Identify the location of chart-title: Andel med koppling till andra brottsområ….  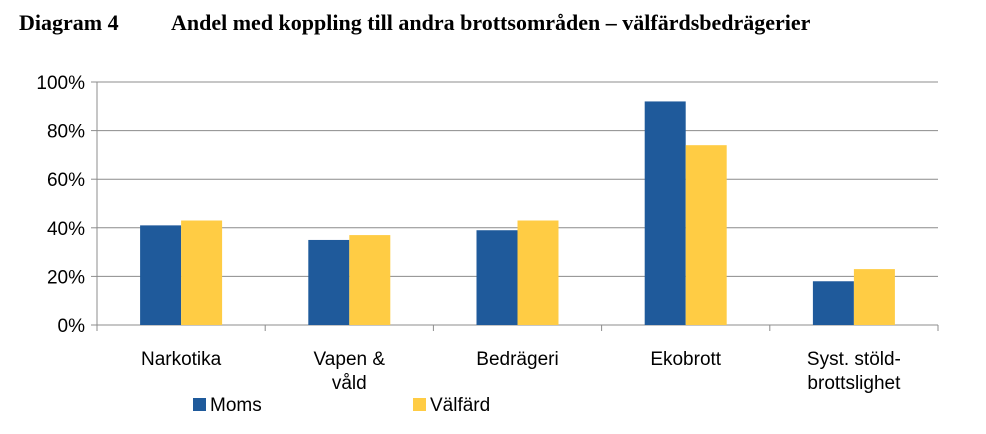
(491, 22).